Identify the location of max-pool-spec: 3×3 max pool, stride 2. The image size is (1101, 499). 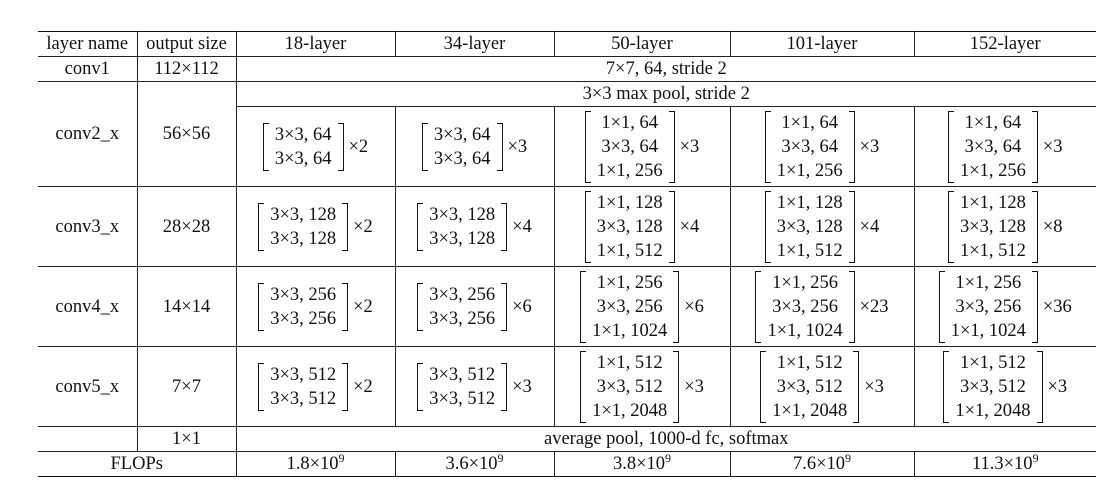
(665, 94).